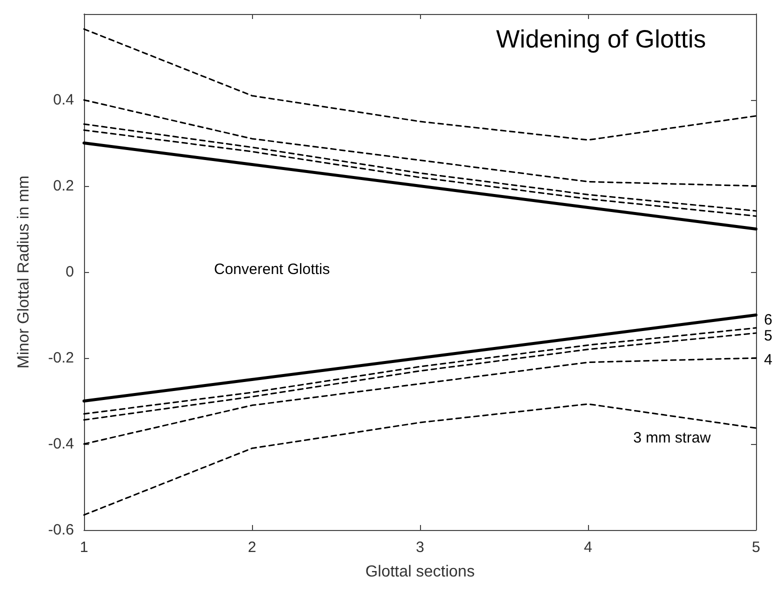 Image resolution: width=781 pixels, height=600 pixels. Describe the element at coordinates (420, 572) in the screenshot. I see `x-axis-title: Glottal sections` at that location.